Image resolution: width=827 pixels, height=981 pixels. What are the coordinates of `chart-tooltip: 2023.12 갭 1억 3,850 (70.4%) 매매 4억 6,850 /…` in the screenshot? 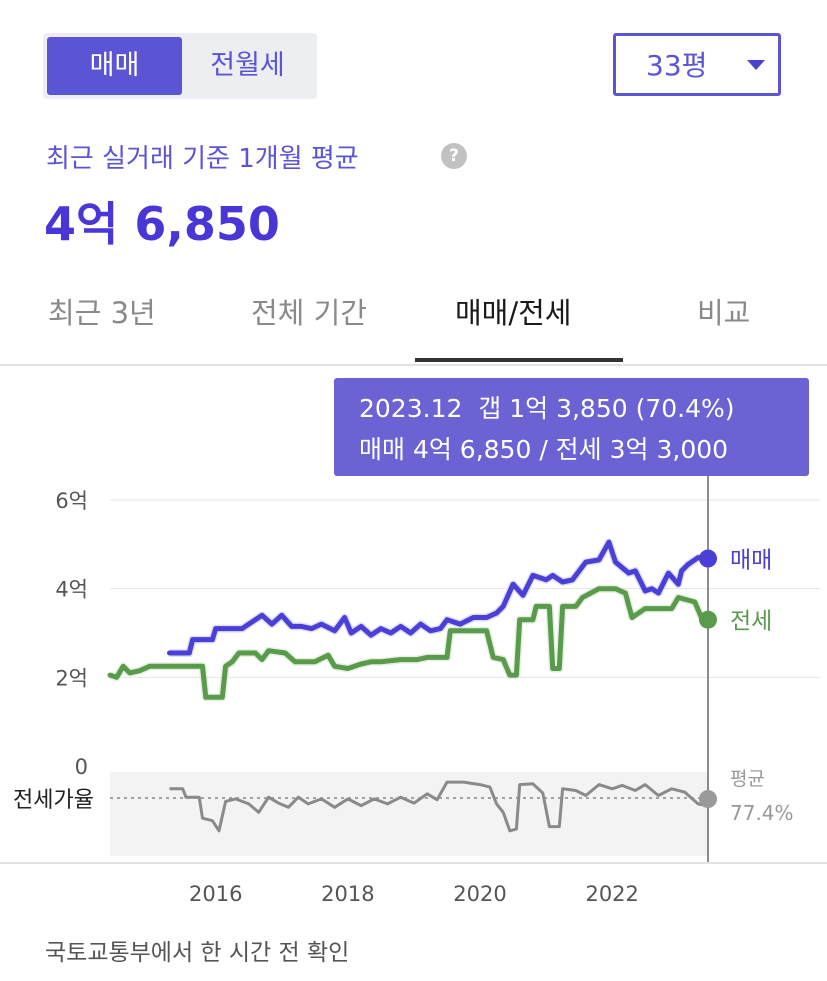 It's located at (571, 427).